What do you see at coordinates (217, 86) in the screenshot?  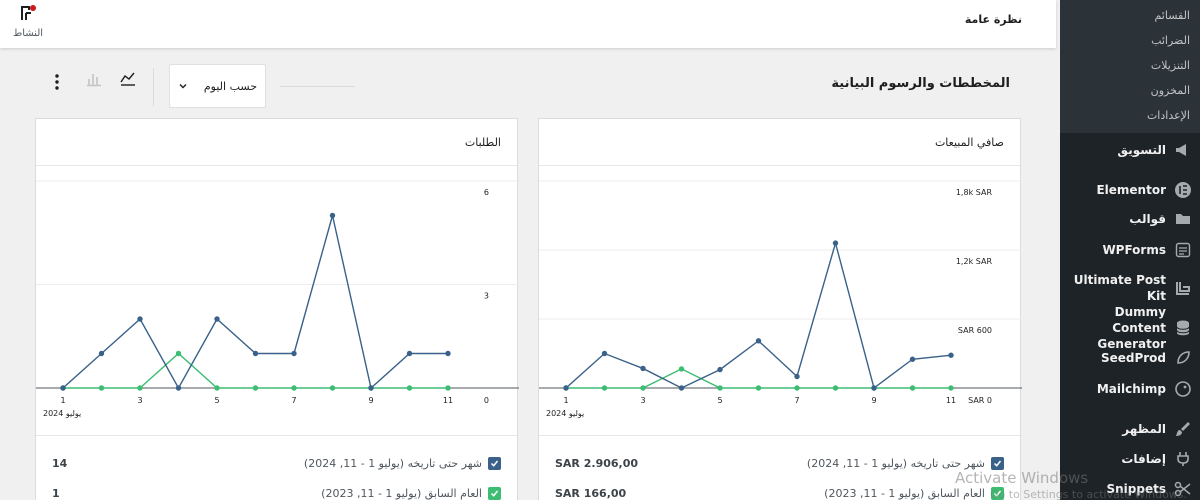 I see `period-select: حسب اليوم` at bounding box center [217, 86].